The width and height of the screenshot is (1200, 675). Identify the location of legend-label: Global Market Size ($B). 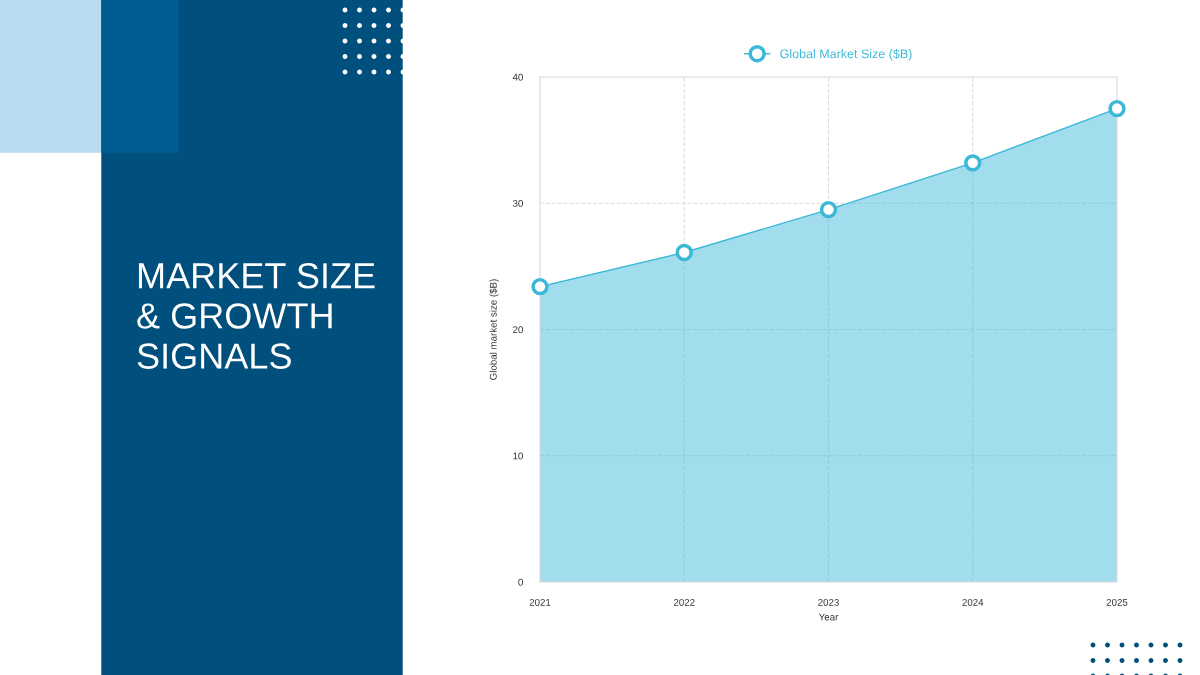
(846, 54).